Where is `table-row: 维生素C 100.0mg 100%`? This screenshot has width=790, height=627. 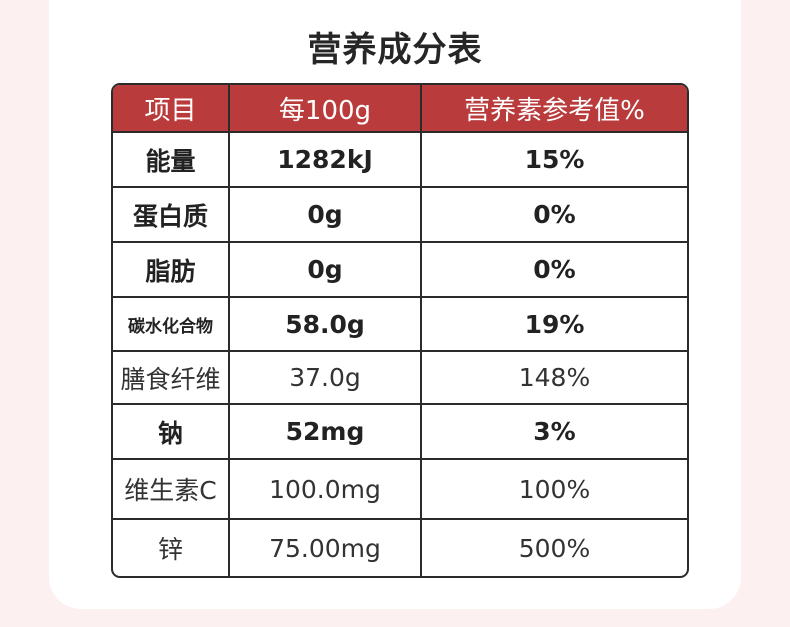 table-row: 维生素C 100.0mg 100% is located at coordinates (400, 490).